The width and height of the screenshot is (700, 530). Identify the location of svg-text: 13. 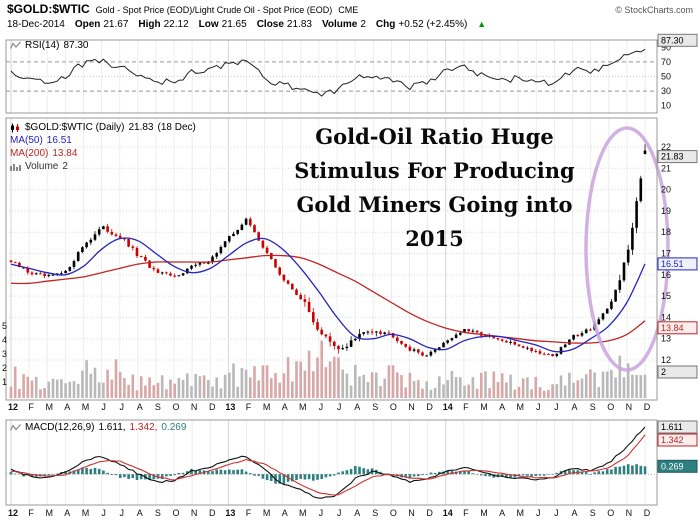
(230, 513).